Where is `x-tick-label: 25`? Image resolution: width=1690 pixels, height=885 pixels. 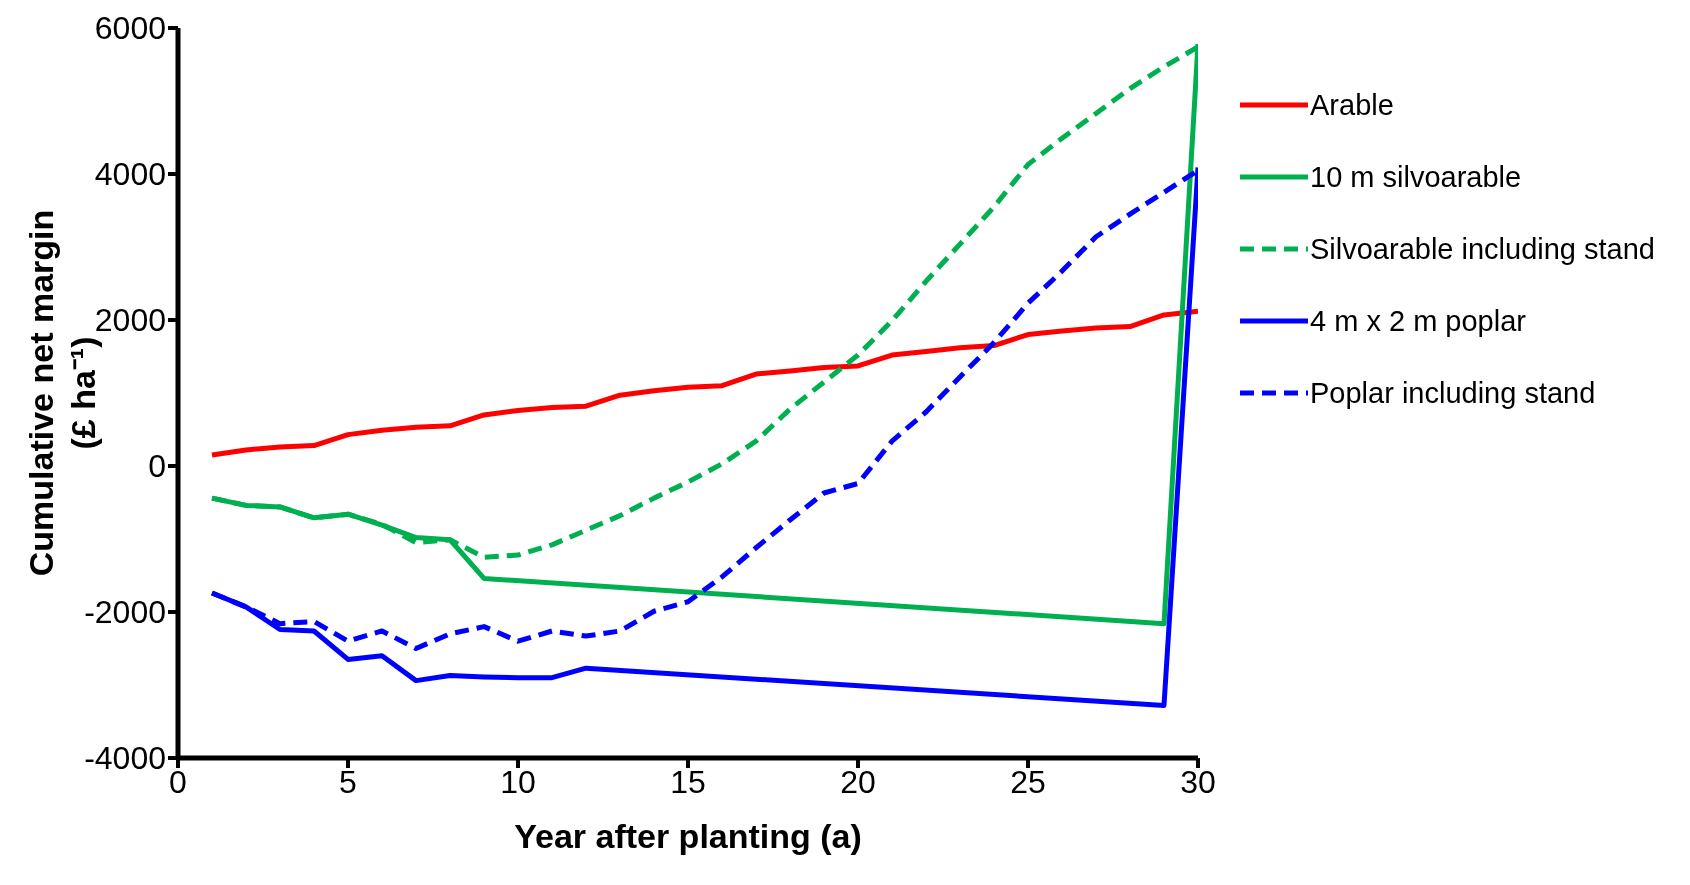 x-tick-label: 25 is located at coordinates (1028, 781).